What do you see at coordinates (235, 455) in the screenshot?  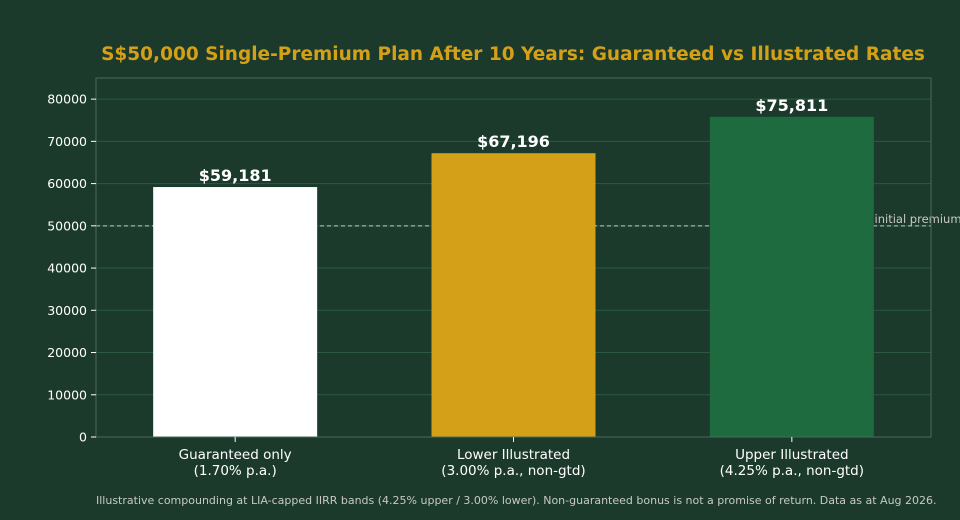 I see `x-tick-label: Guaranteed only` at bounding box center [235, 455].